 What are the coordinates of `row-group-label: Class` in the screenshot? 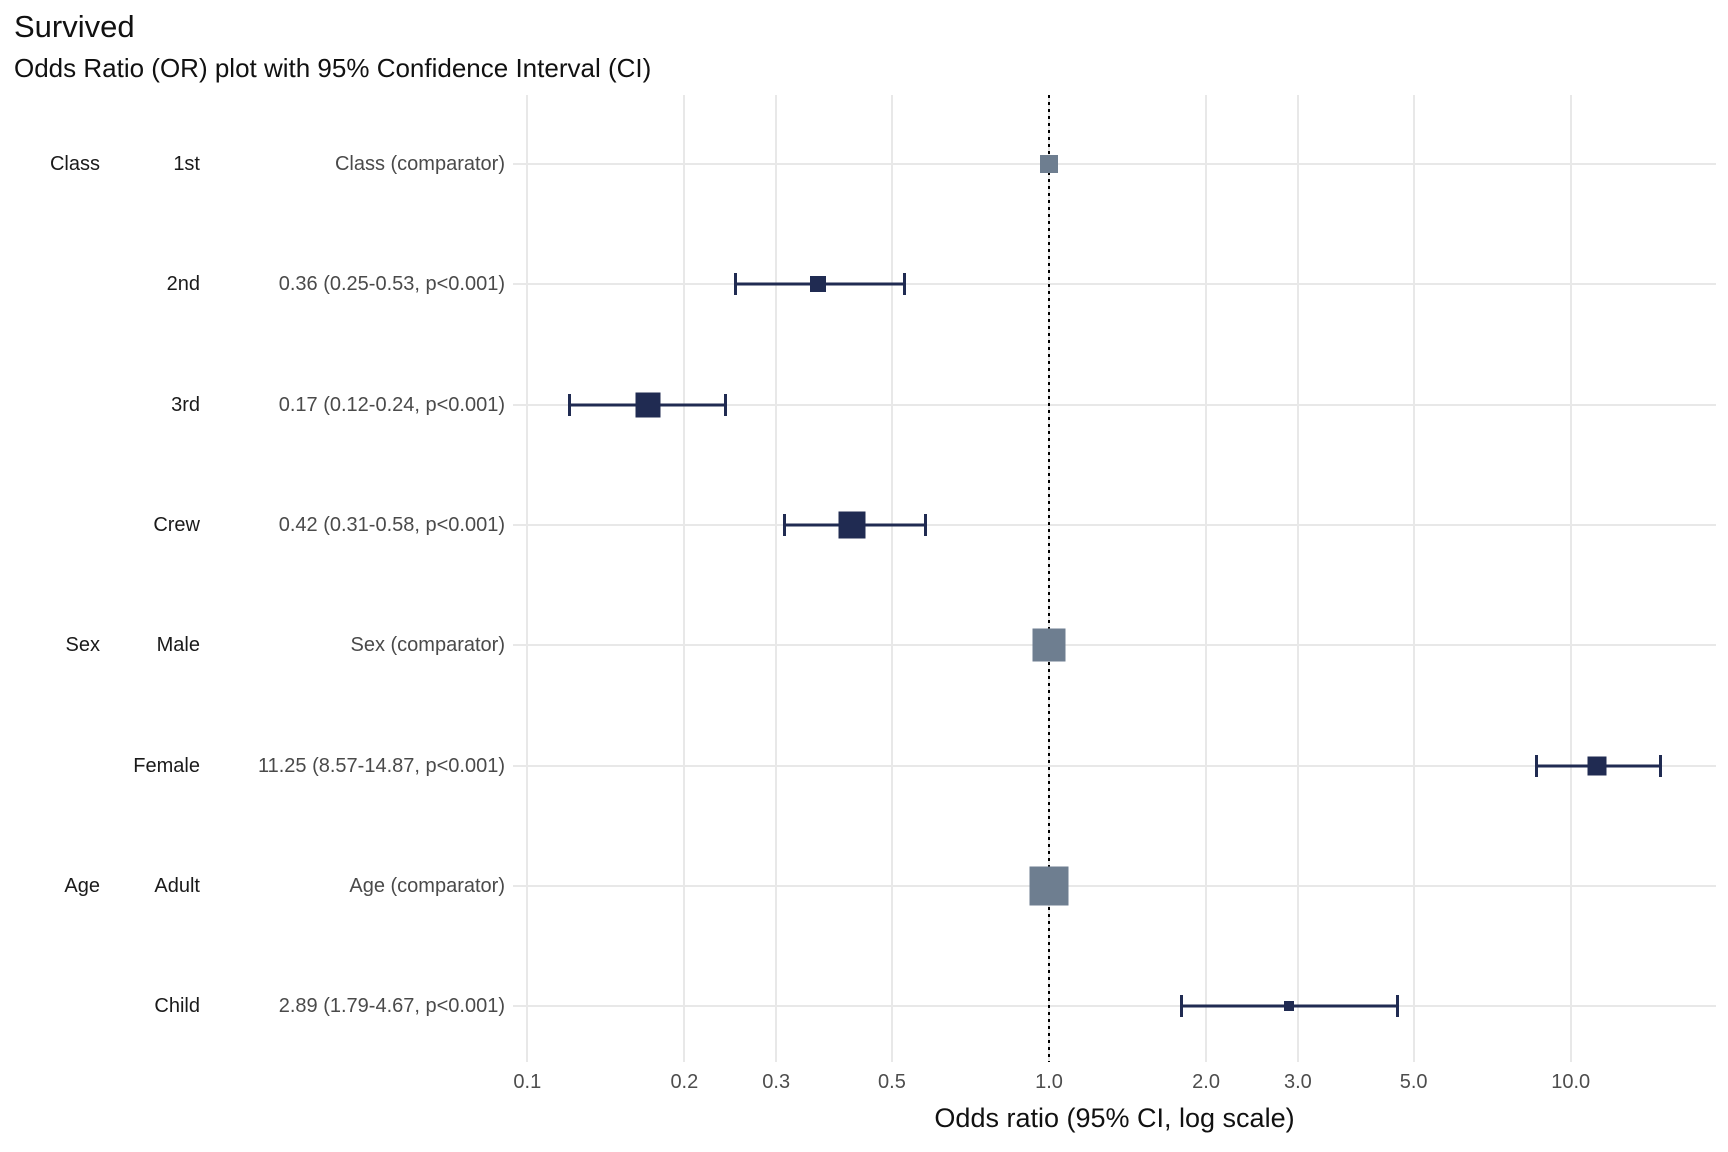 It's located at (74, 164).